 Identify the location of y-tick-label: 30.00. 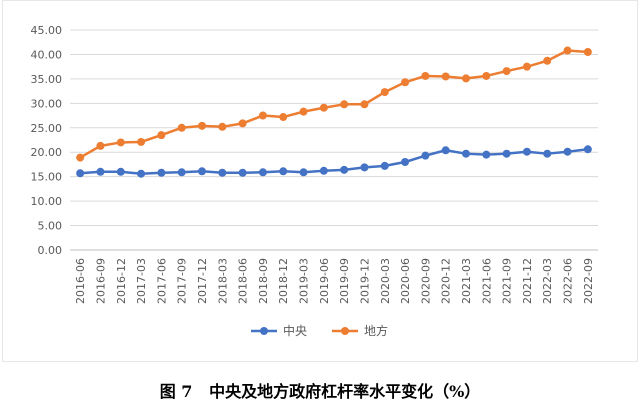
(47, 103).